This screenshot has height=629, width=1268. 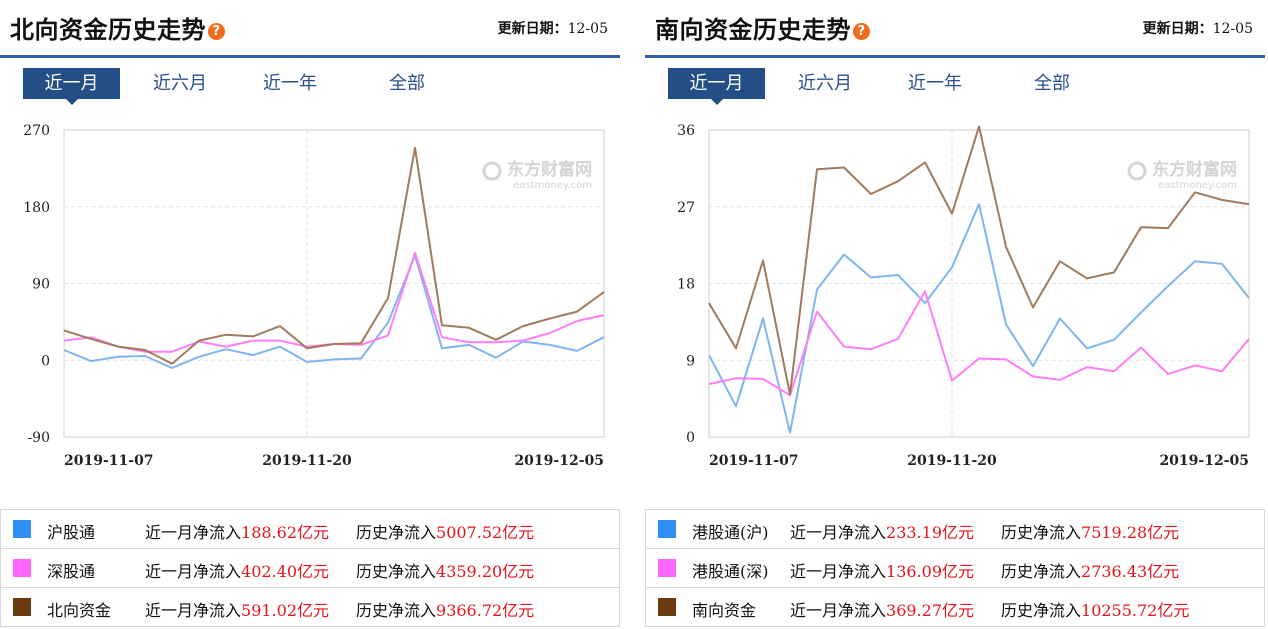 I want to click on month-inflow: 近一月净流入591.02亿元, so click(x=237, y=610).